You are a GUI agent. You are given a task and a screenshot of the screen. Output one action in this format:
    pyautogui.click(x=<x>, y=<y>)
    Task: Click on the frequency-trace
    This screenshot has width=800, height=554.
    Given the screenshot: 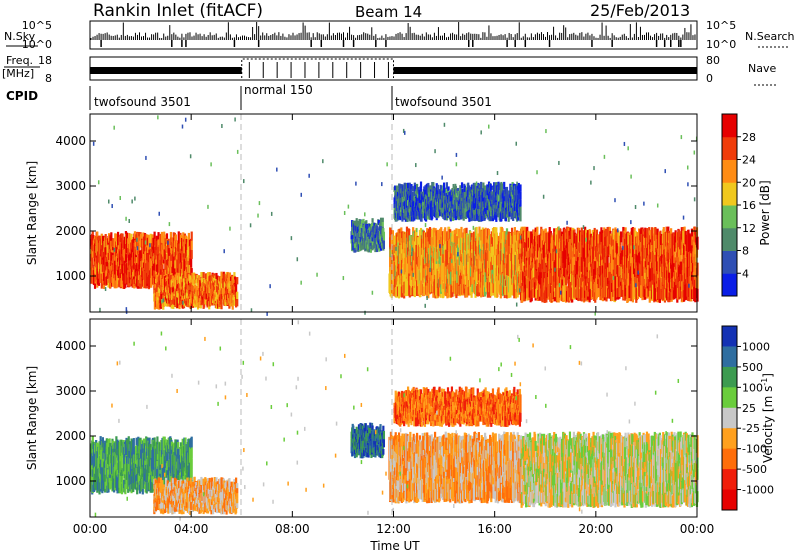 What is the action you would take?
    pyautogui.click(x=393, y=68)
    